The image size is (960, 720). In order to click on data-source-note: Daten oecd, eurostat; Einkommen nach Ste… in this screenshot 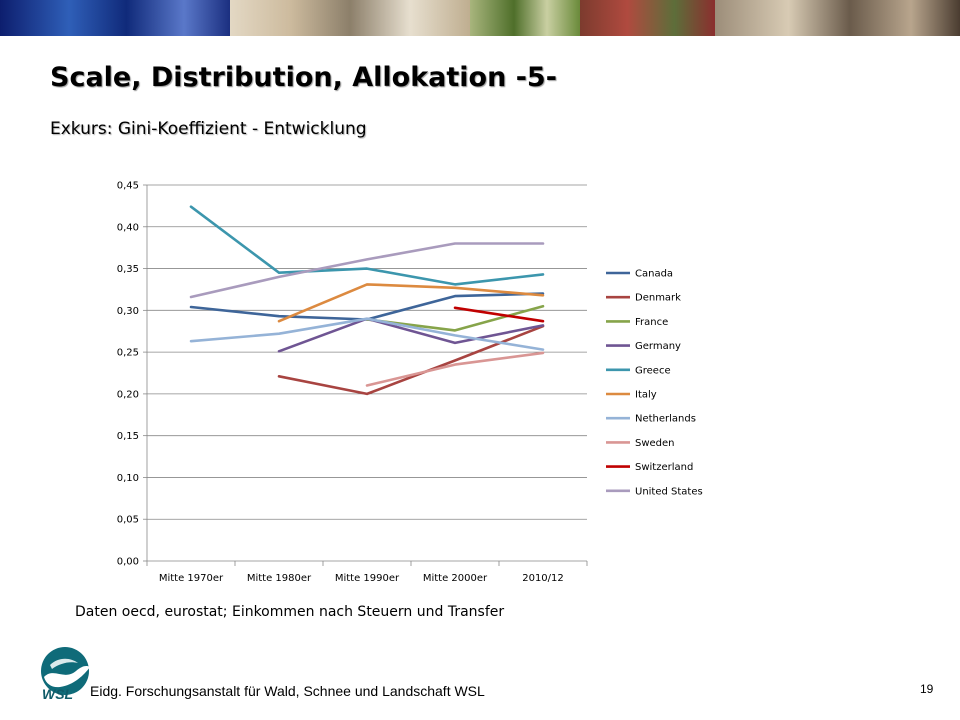, I will do `click(290, 612)`.